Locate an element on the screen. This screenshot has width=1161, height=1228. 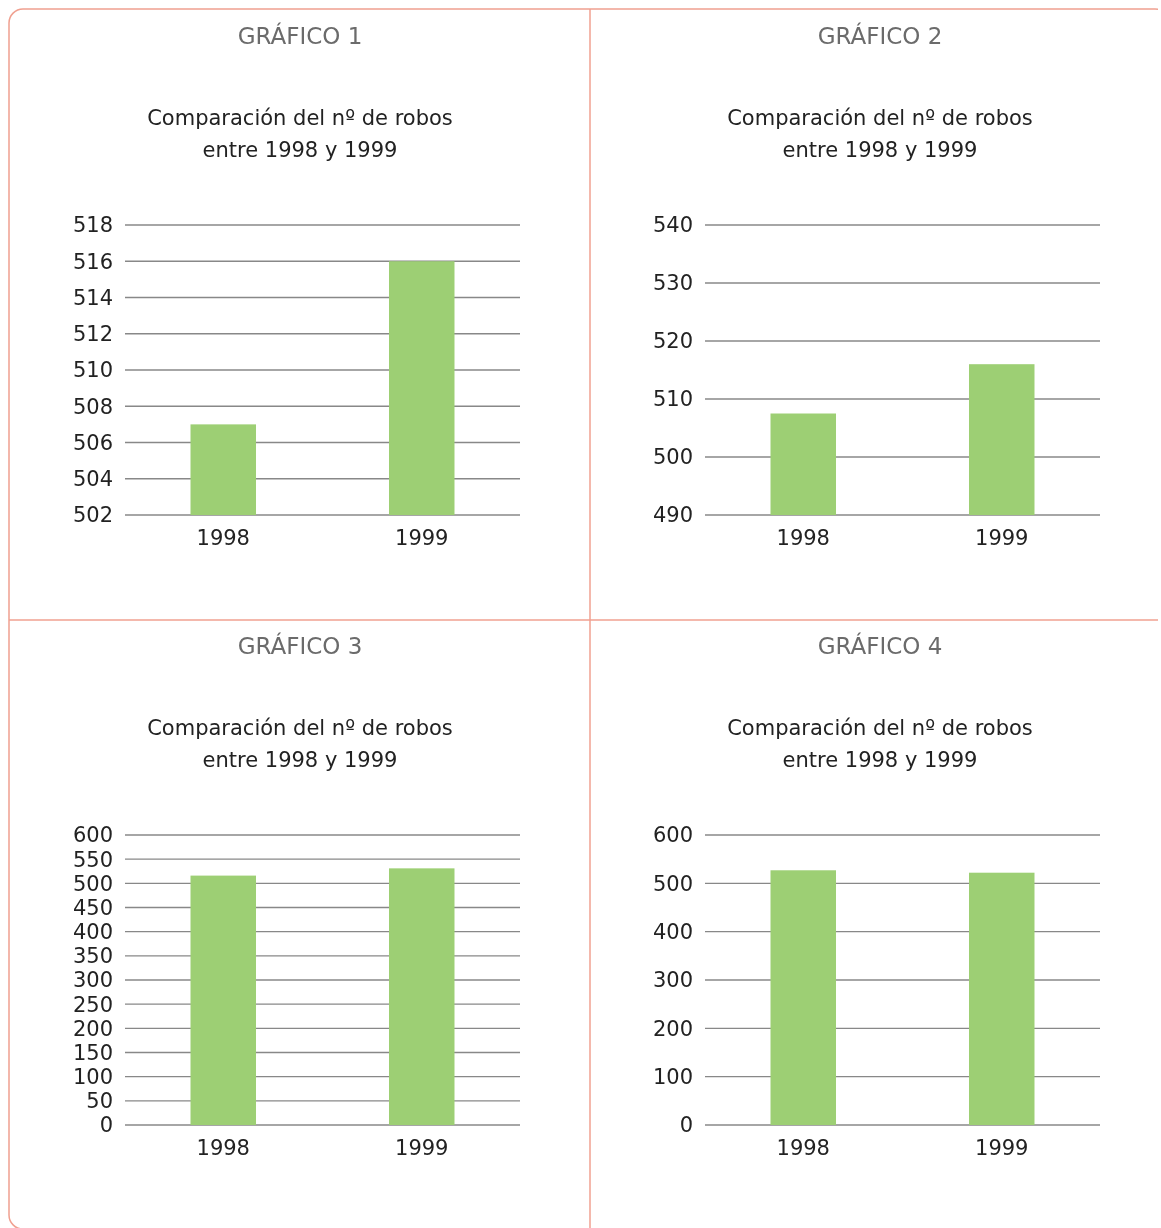
y-tick-label: 516 is located at coordinates (92, 261).